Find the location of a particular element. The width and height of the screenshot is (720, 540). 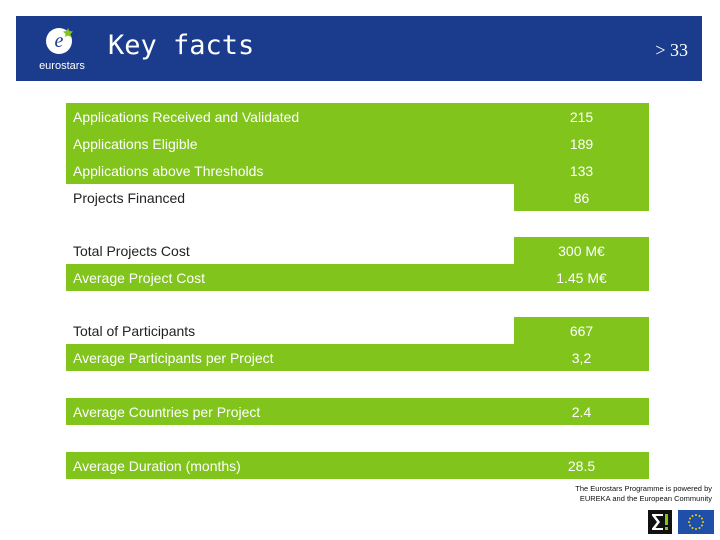

fact-label: Applications Received and Validated is located at coordinates (290, 116).